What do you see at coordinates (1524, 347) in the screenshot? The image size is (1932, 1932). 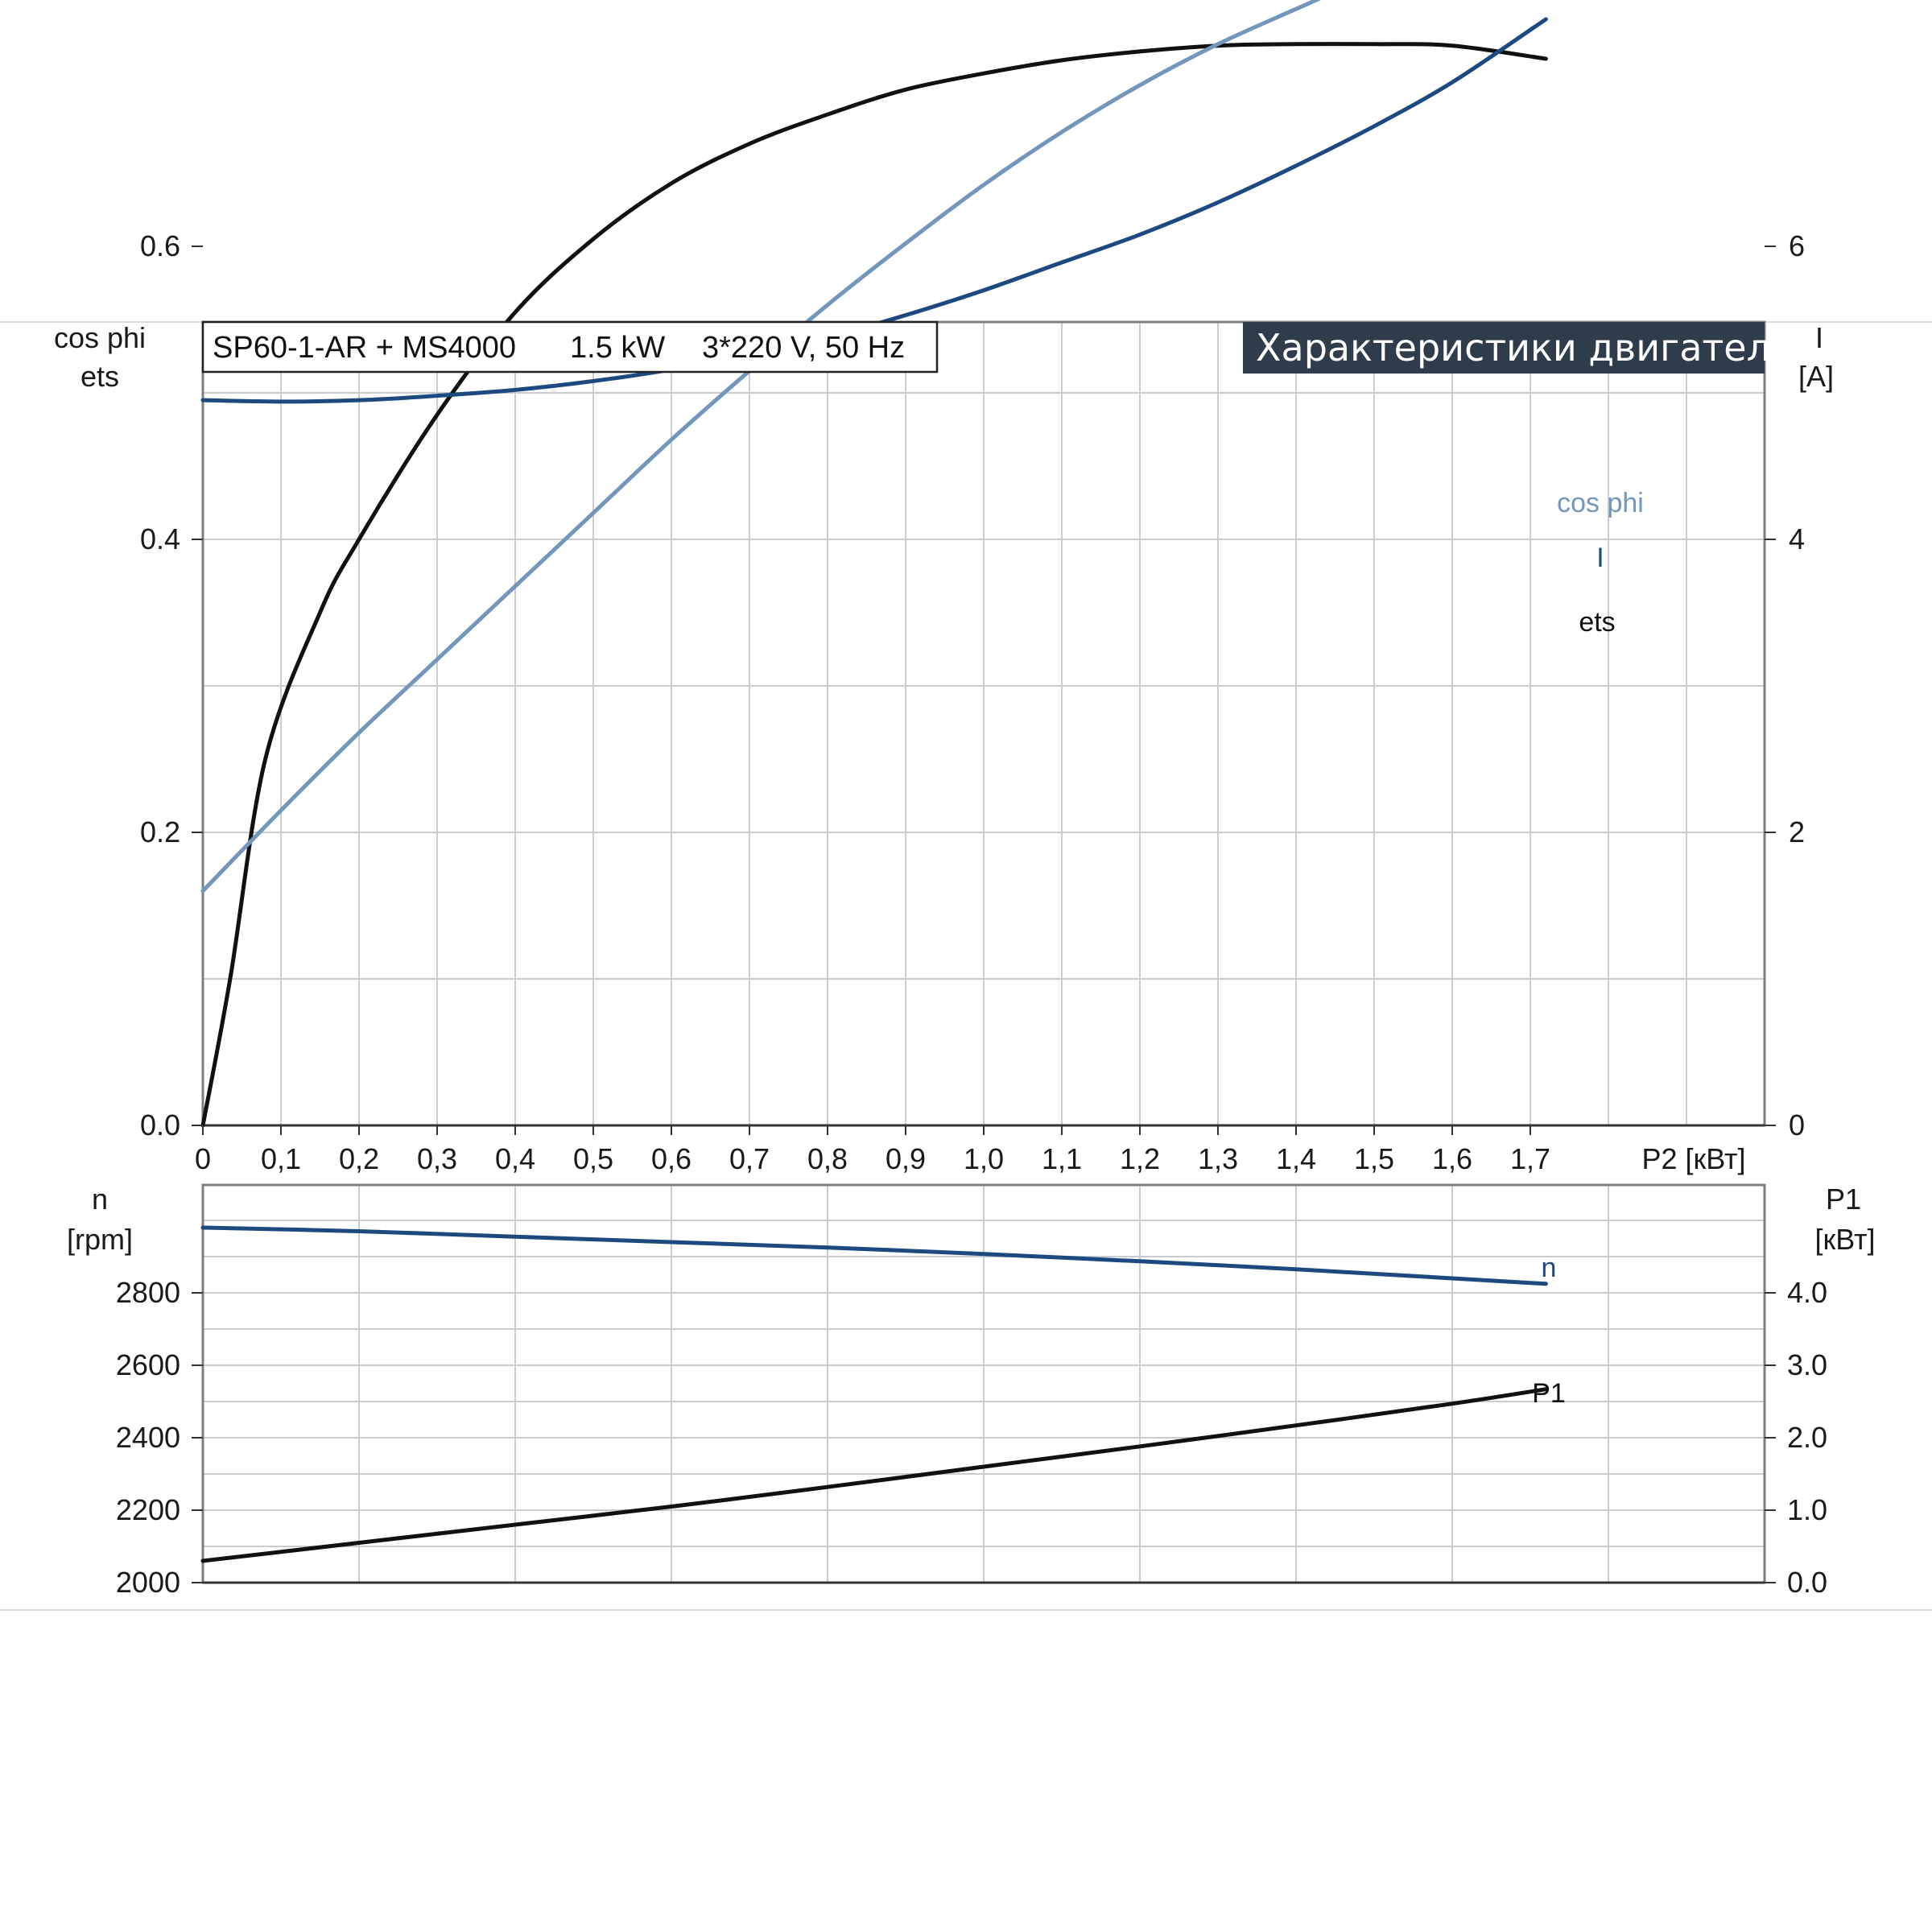 I see `banner-text: Характеристики двигателя` at bounding box center [1524, 347].